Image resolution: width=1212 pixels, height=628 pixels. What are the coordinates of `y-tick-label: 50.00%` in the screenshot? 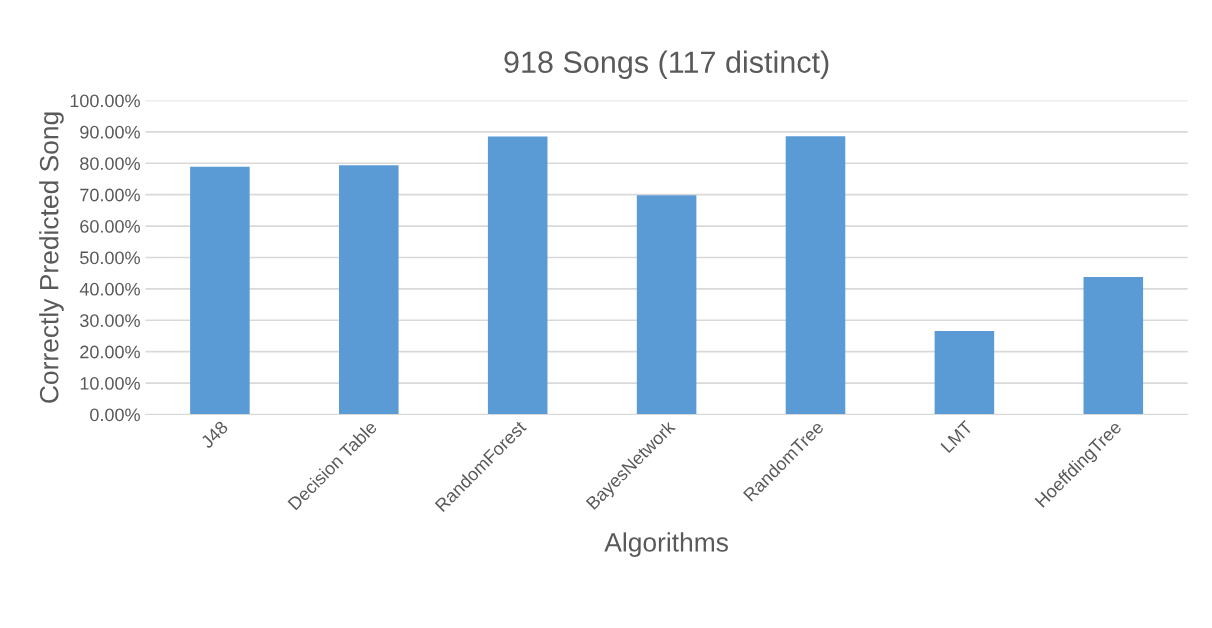 It's located at (110, 258).